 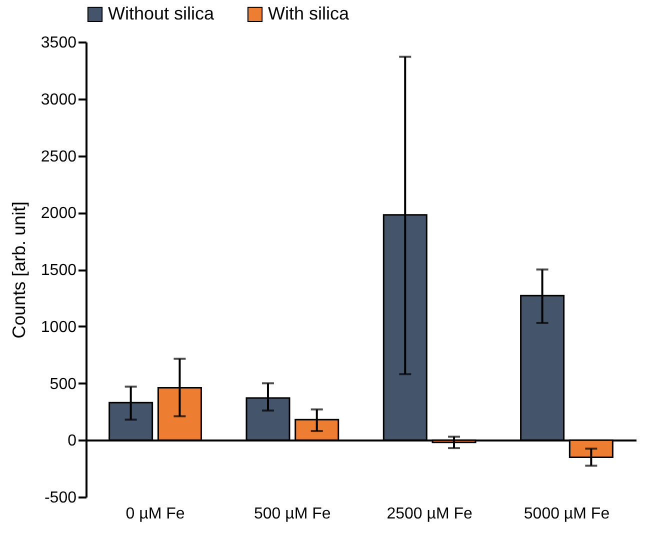 What do you see at coordinates (429, 514) in the screenshot?
I see `x-tick-label: 2500 µM Fe` at bounding box center [429, 514].